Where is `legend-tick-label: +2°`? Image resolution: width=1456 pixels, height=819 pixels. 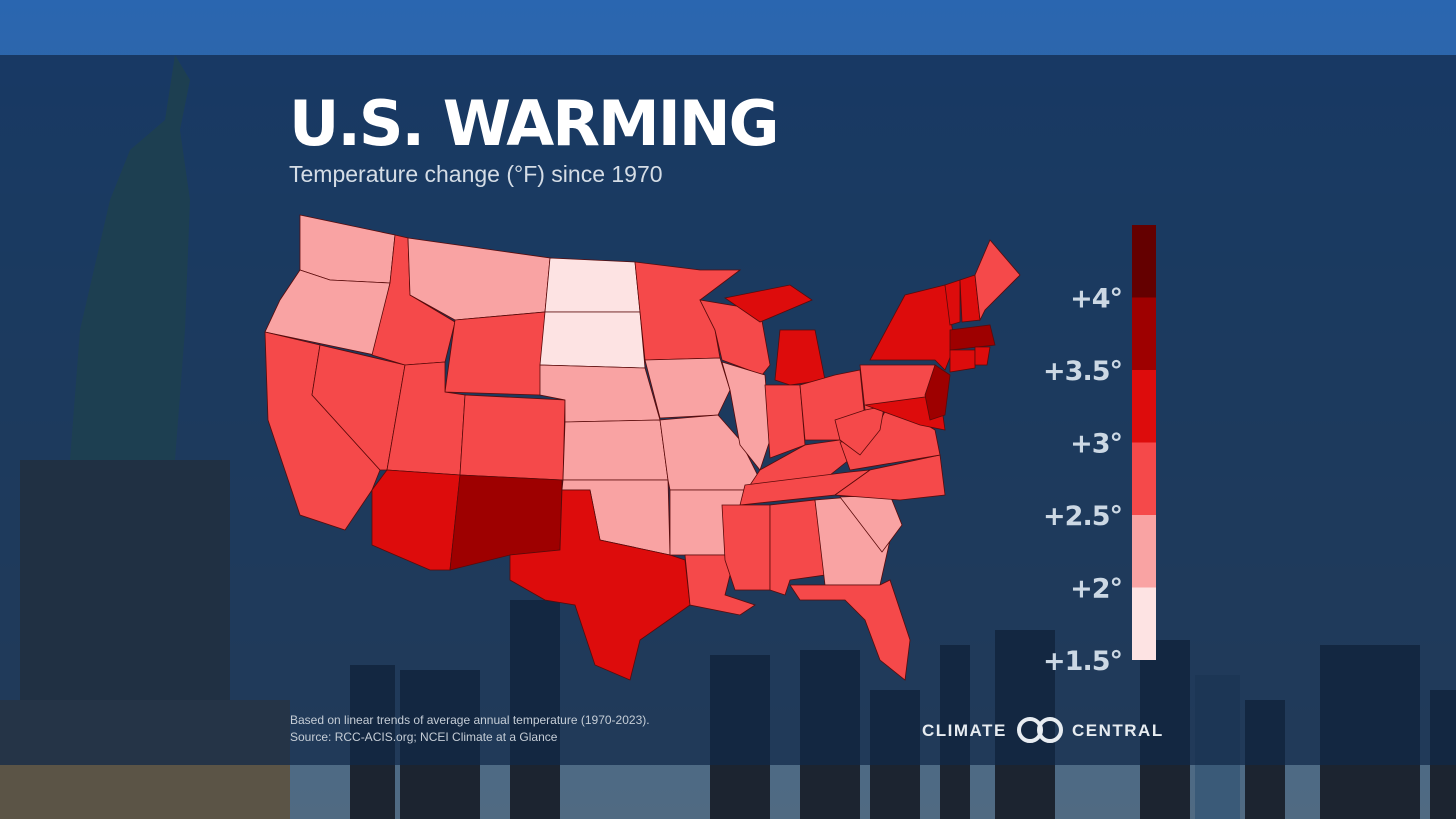 legend-tick-label: +2° is located at coordinates (1096, 589).